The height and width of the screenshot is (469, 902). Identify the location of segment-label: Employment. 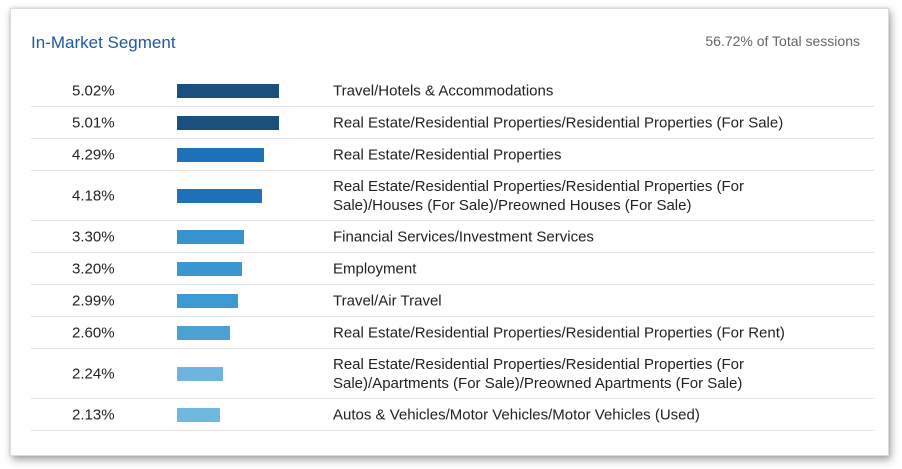
(375, 268).